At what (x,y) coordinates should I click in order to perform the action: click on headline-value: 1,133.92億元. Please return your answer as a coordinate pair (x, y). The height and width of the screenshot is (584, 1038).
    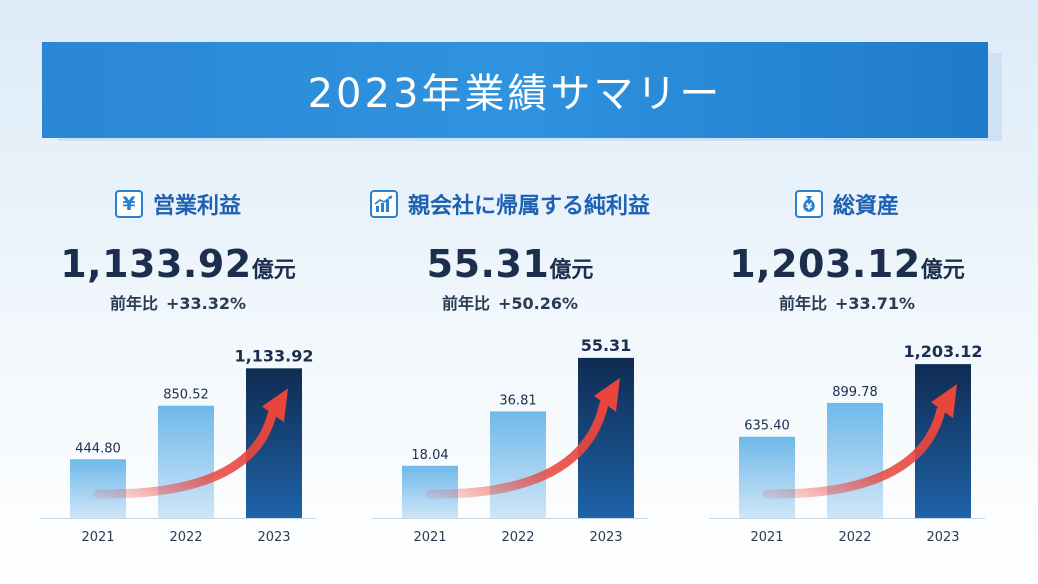
    Looking at the image, I should click on (178, 264).